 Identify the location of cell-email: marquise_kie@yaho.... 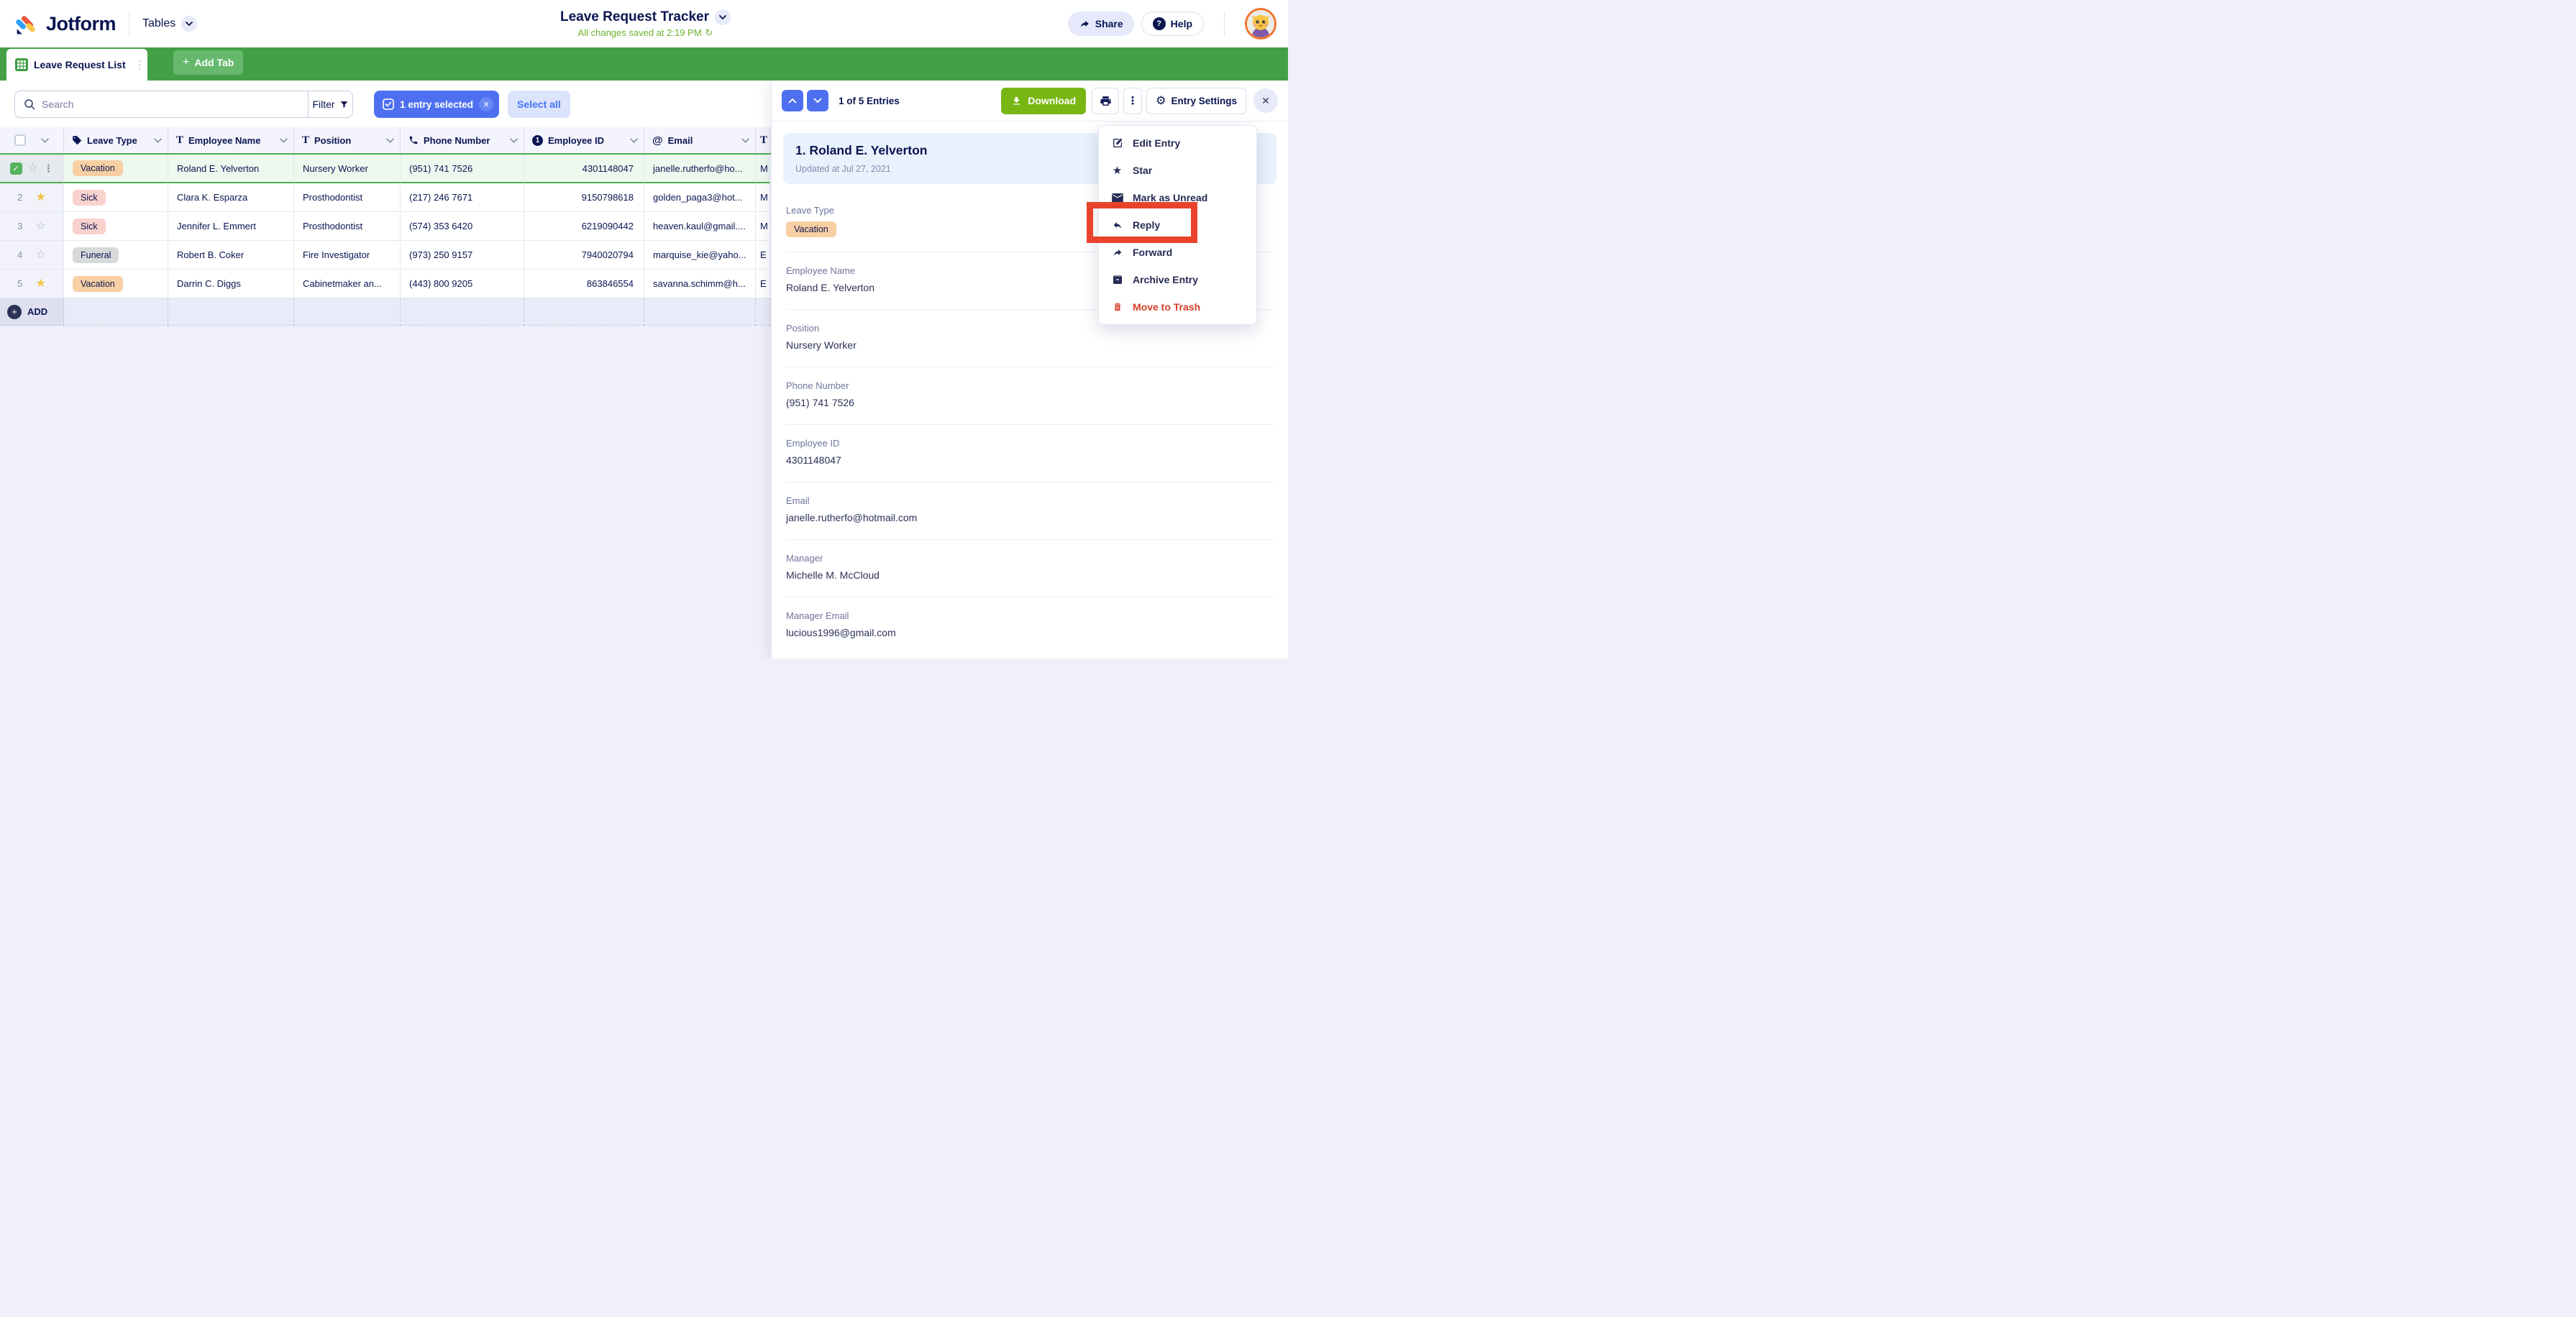
(700, 255).